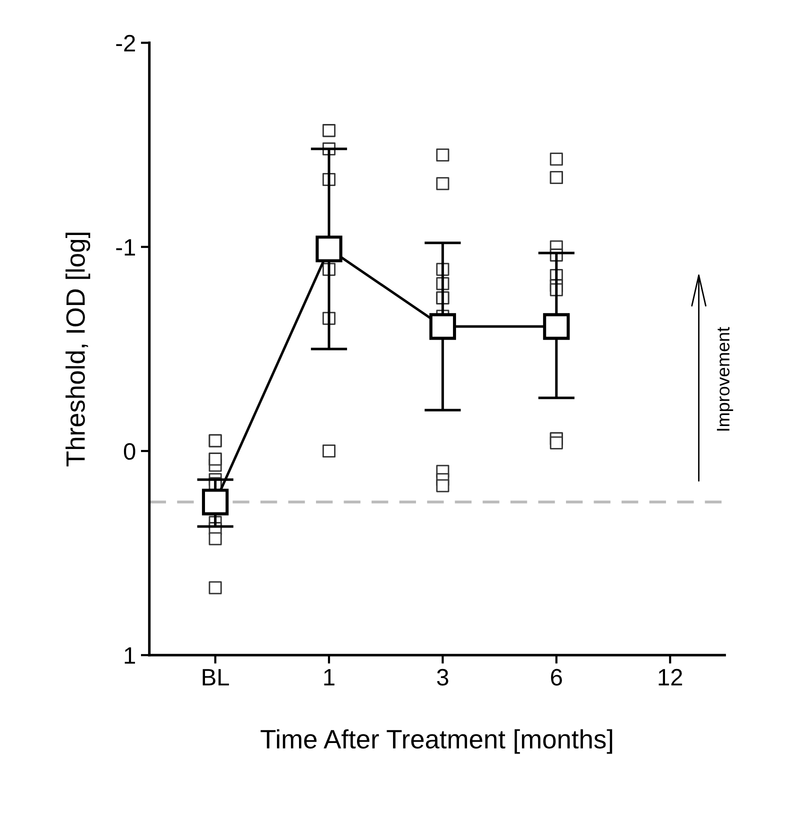 This screenshot has height=823, width=786. I want to click on annotation: Improvement, so click(725, 379).